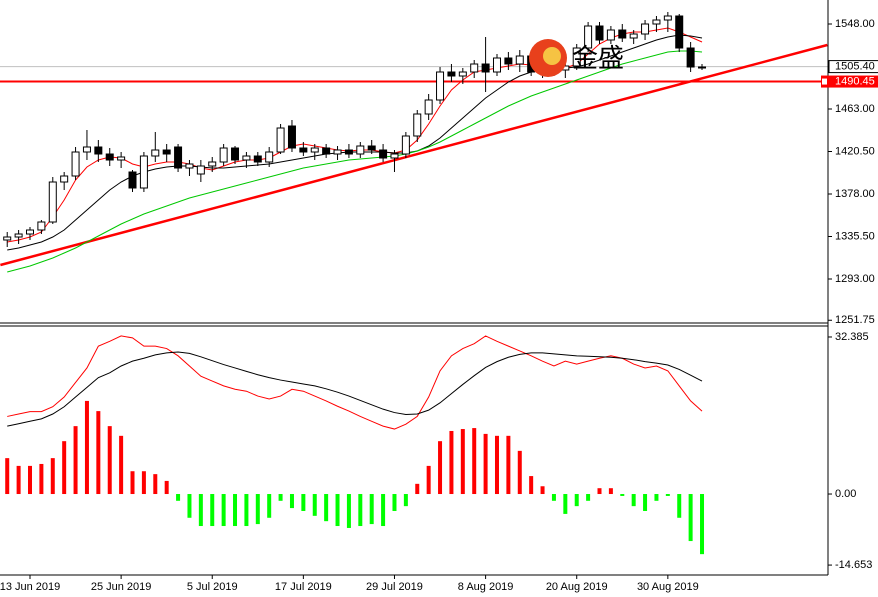  What do you see at coordinates (855, 194) in the screenshot?
I see `y-tick-label: 1378.00` at bounding box center [855, 194].